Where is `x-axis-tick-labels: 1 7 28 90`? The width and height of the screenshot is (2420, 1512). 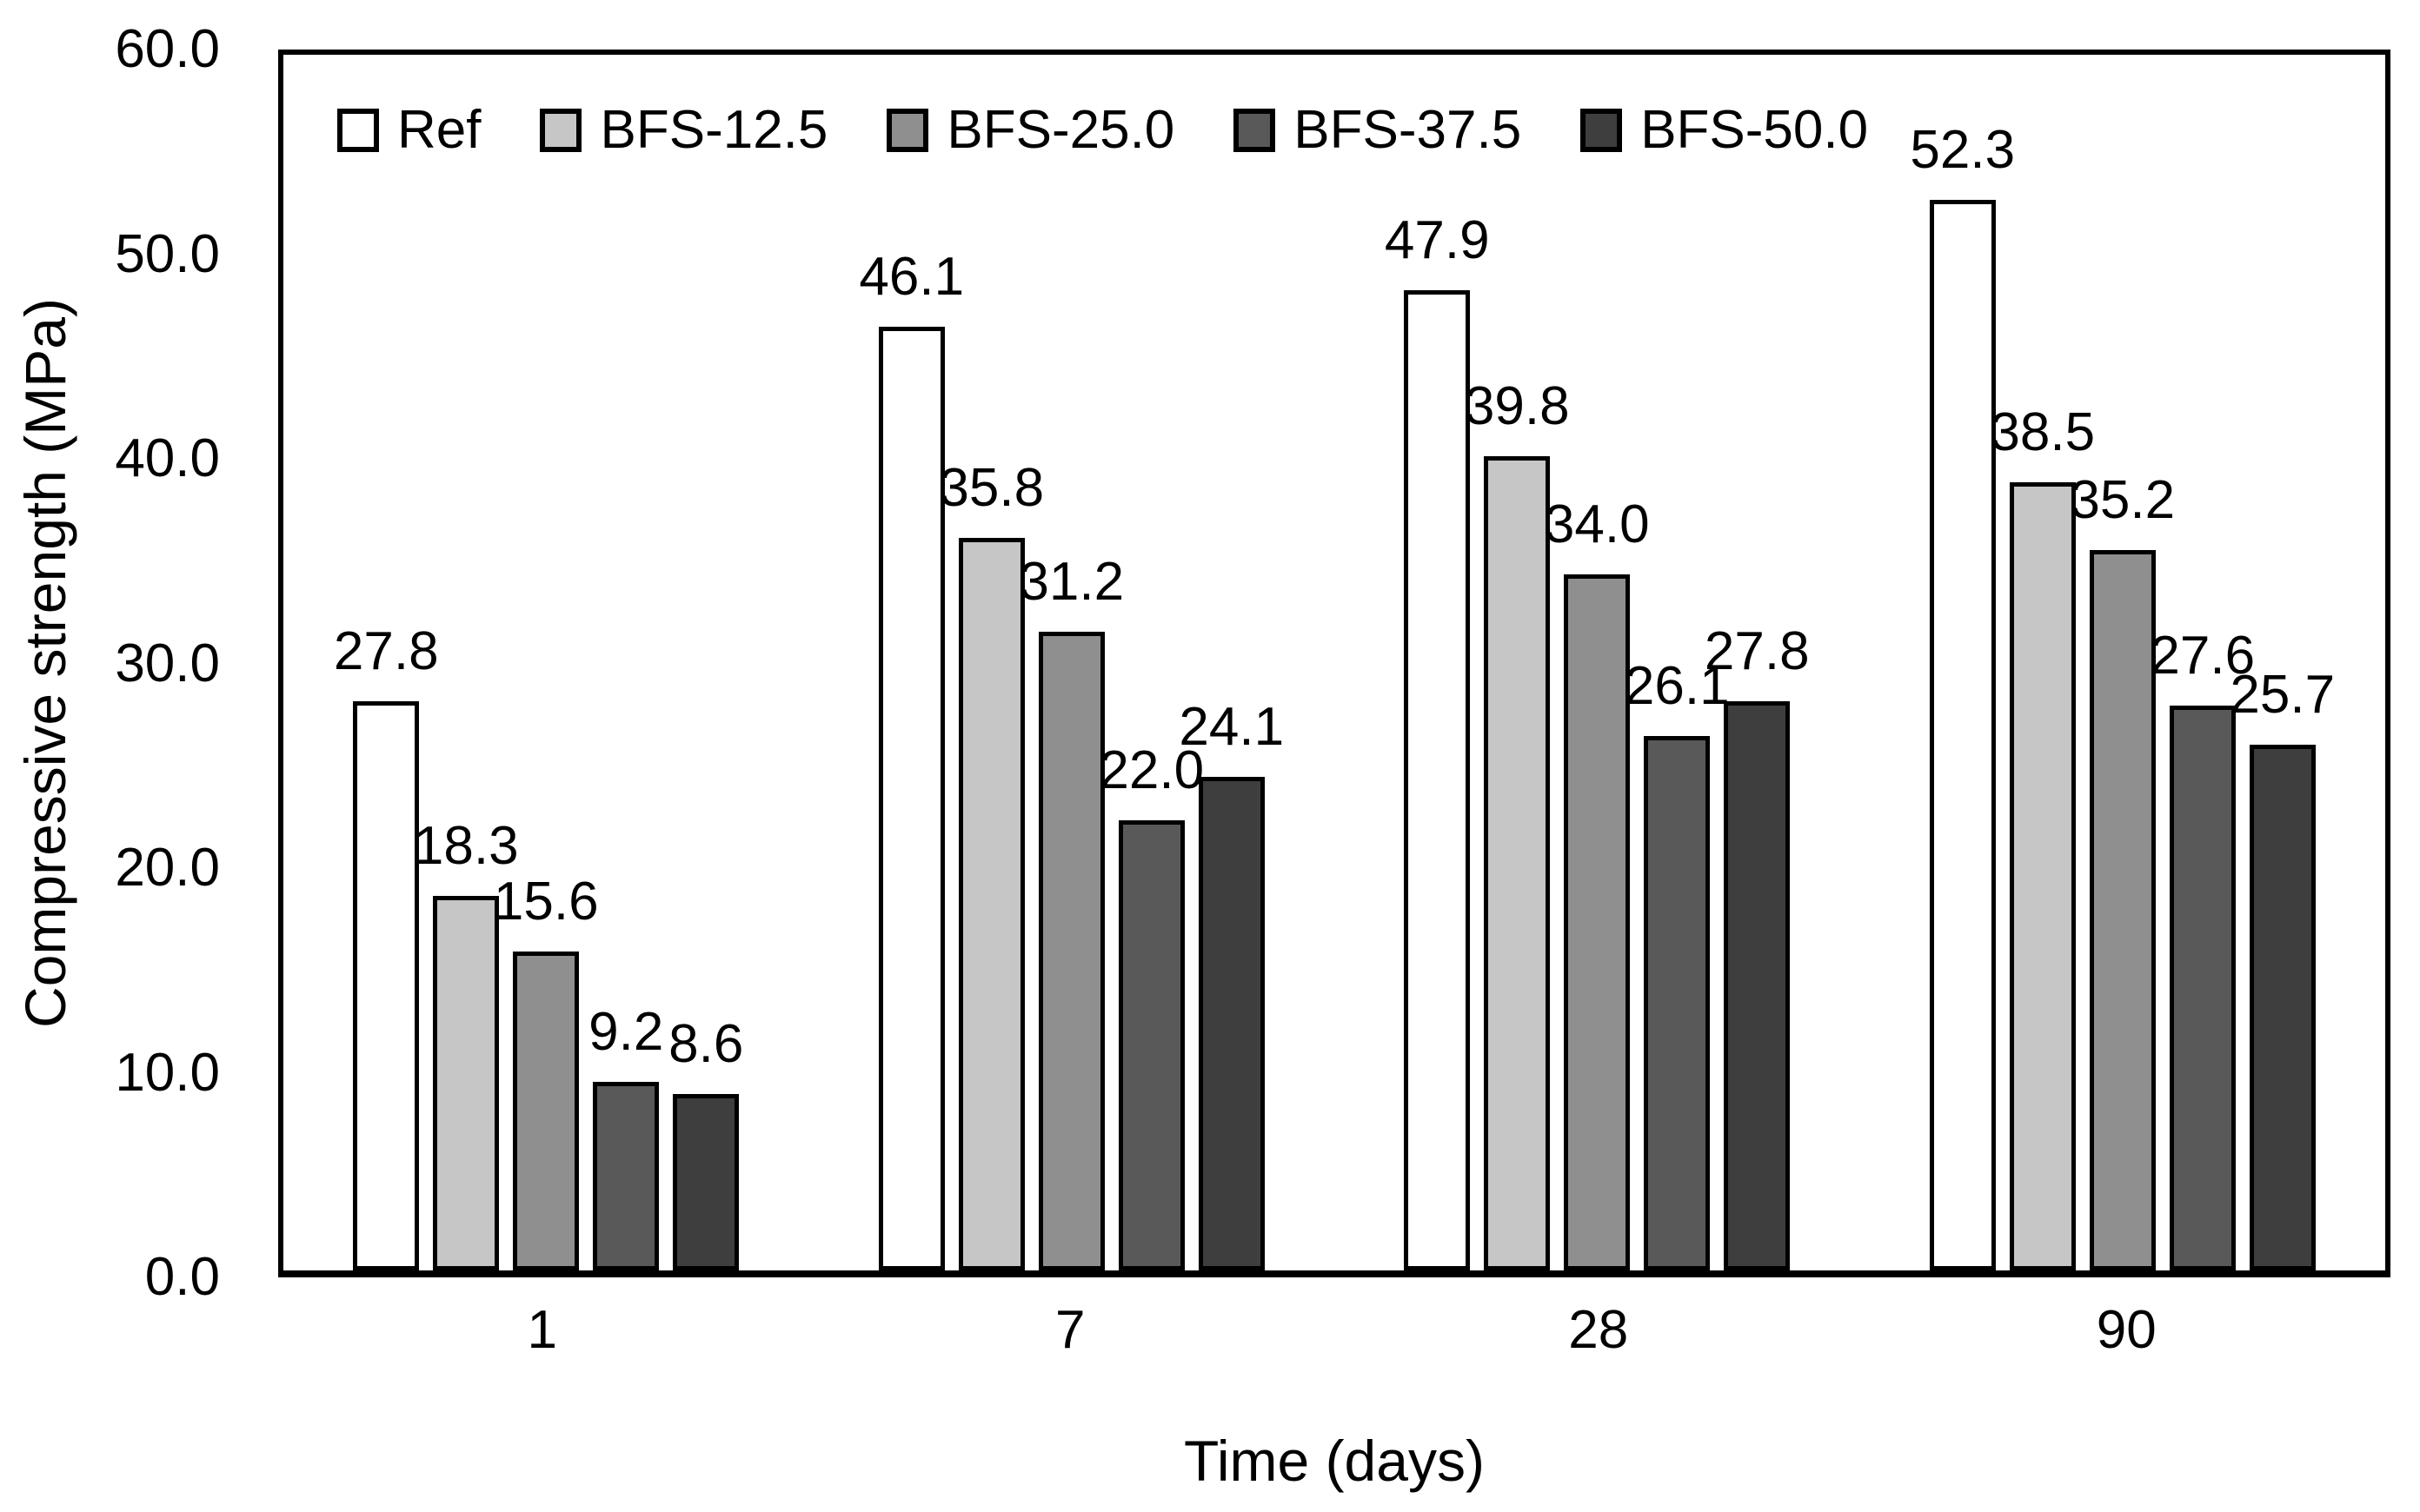 x-axis-tick-labels: 1 7 28 90 is located at coordinates (1334, 1330).